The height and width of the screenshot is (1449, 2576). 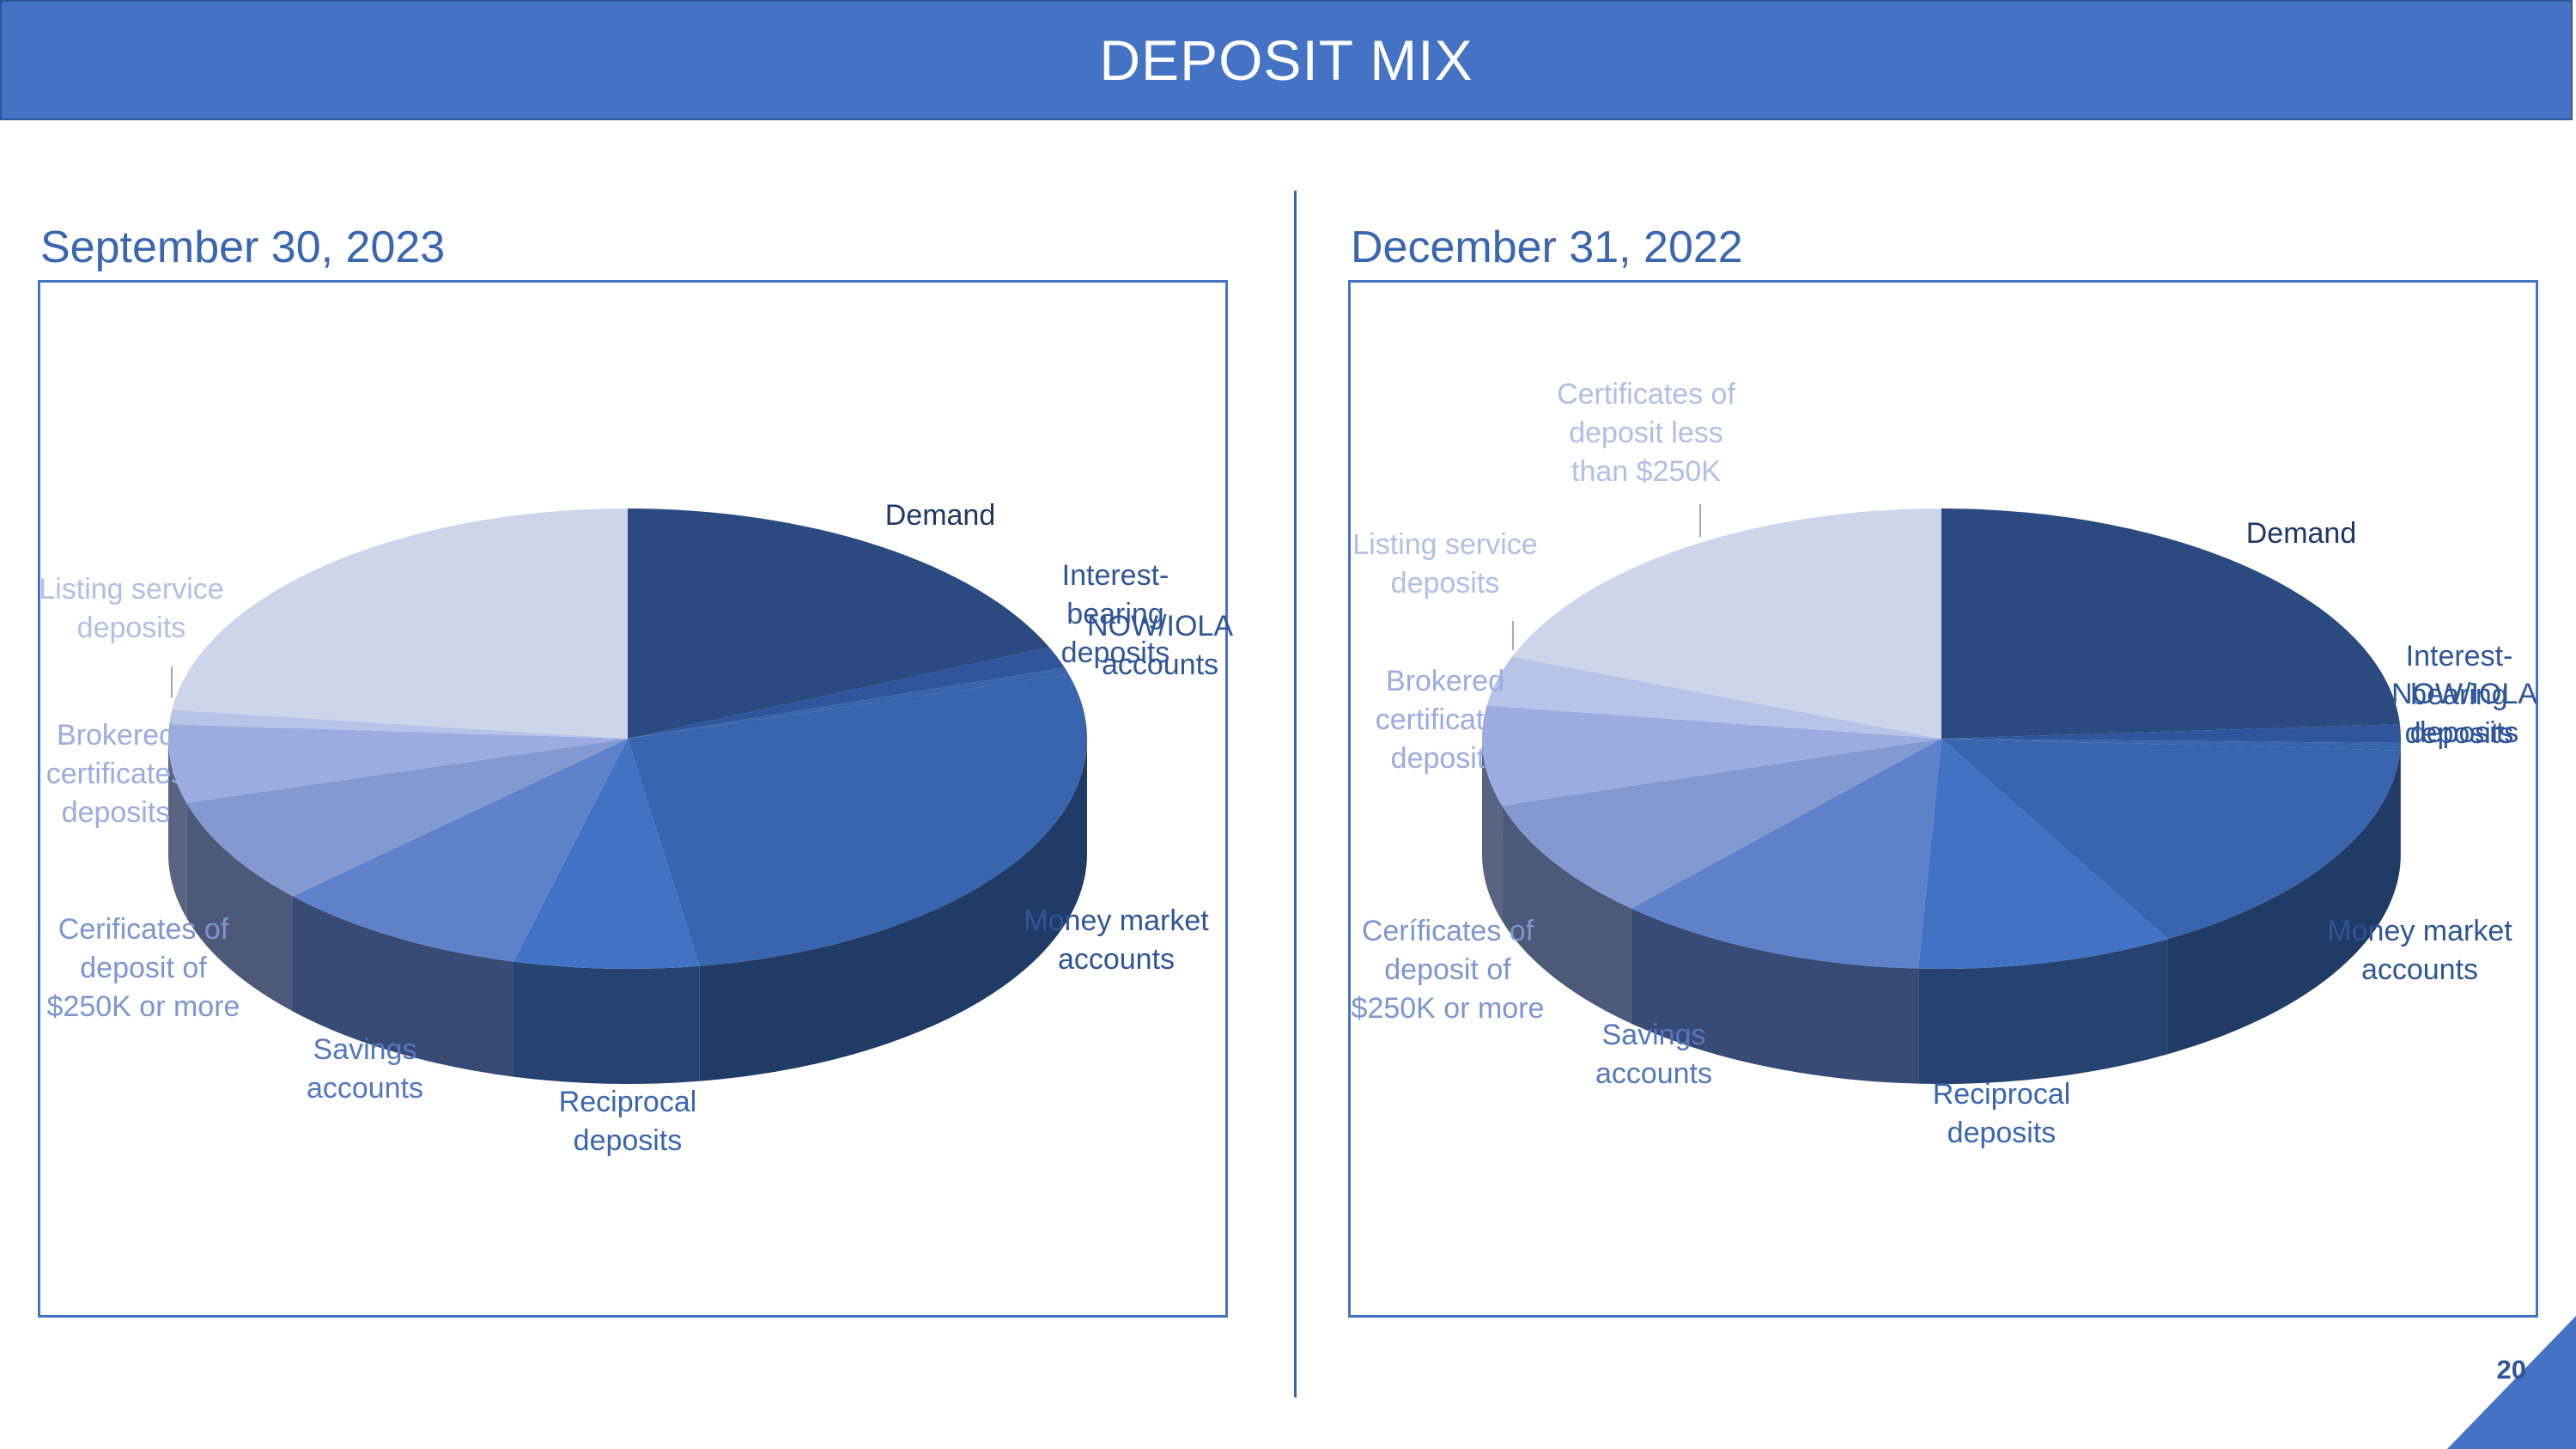 What do you see at coordinates (1160, 645) in the screenshot?
I see `data-label-now-iola-accounts: NOW/IOLA accounts` at bounding box center [1160, 645].